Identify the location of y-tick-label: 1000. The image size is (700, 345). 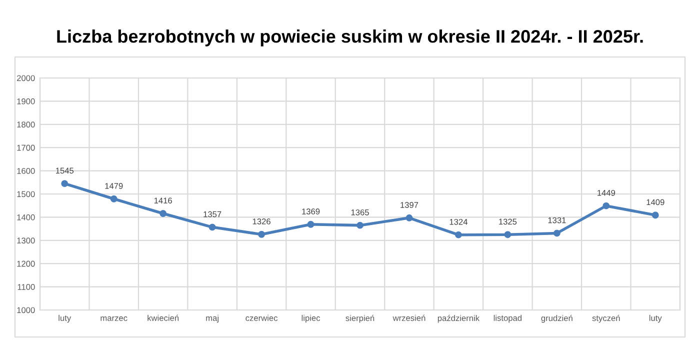
(26, 310).